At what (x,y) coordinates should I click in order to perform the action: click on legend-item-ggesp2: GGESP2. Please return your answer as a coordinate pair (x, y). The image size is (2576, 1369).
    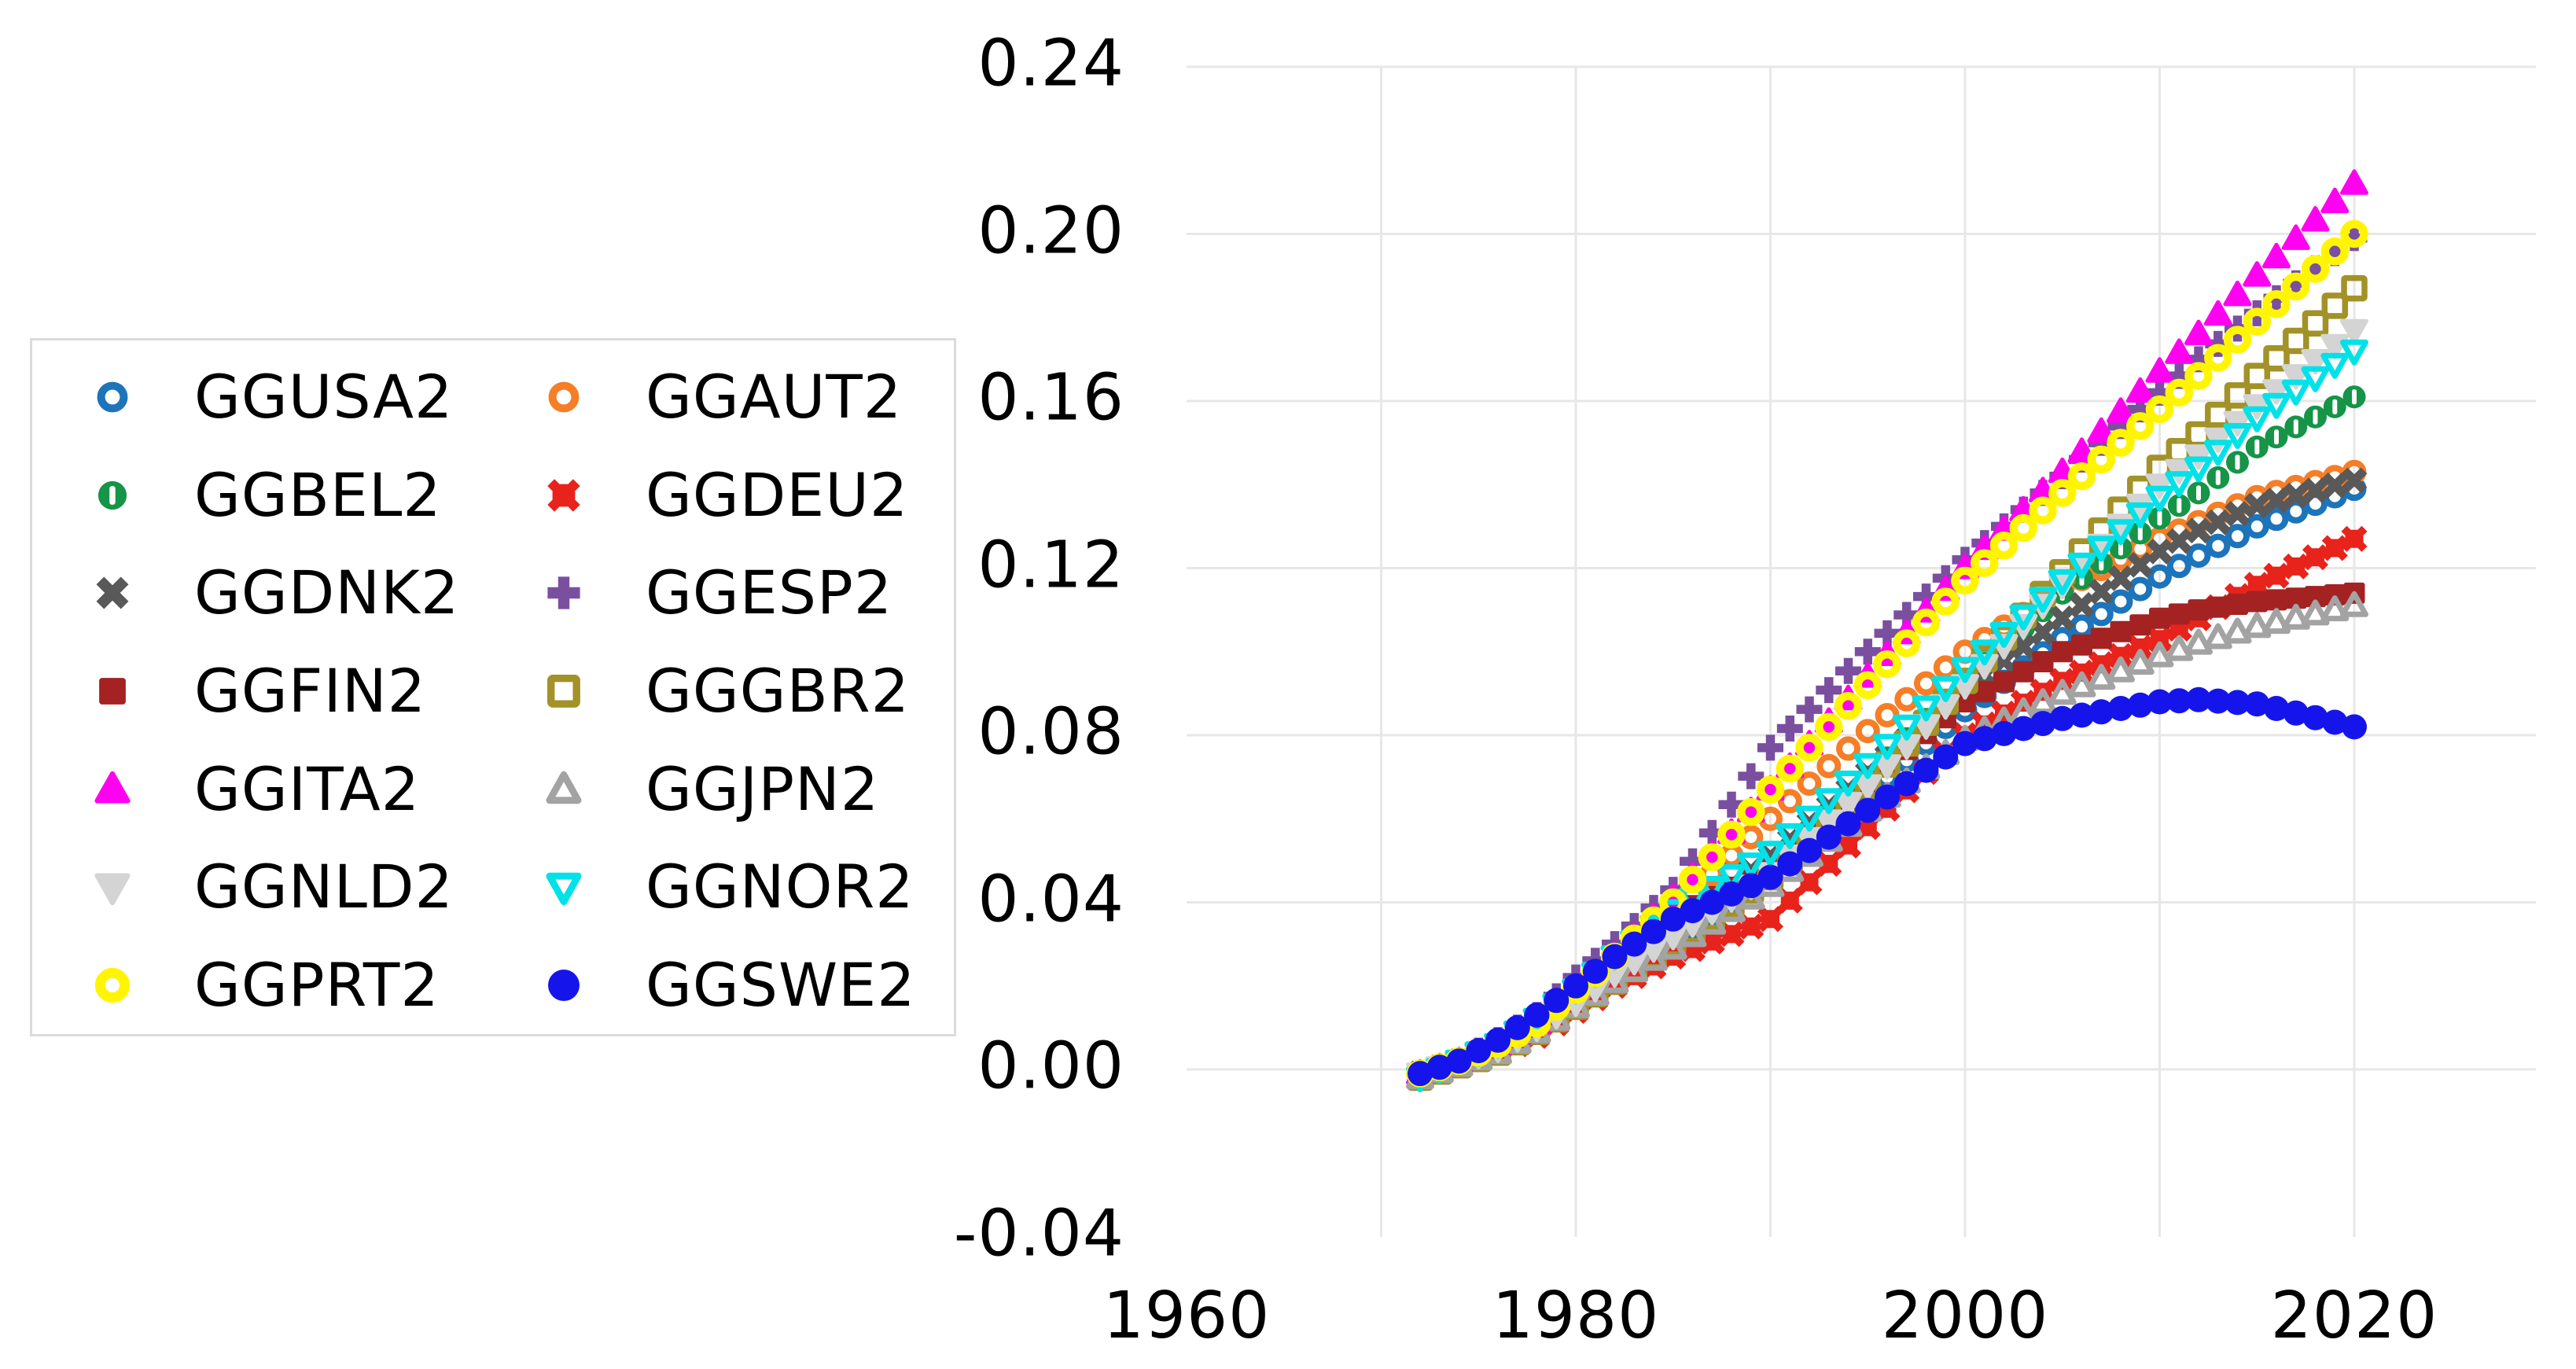
    Looking at the image, I should click on (719, 593).